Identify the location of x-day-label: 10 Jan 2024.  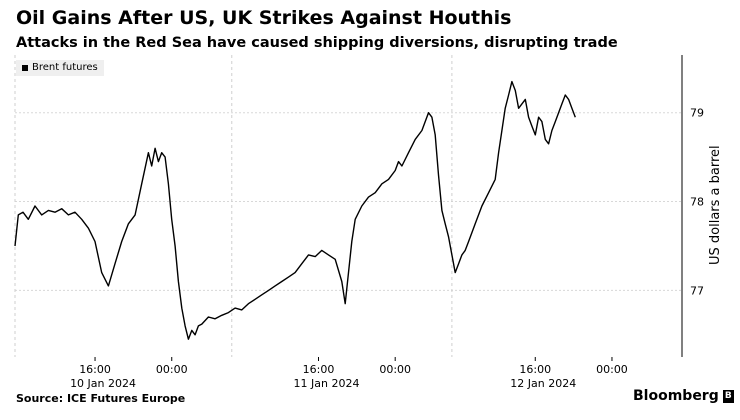
(103, 383).